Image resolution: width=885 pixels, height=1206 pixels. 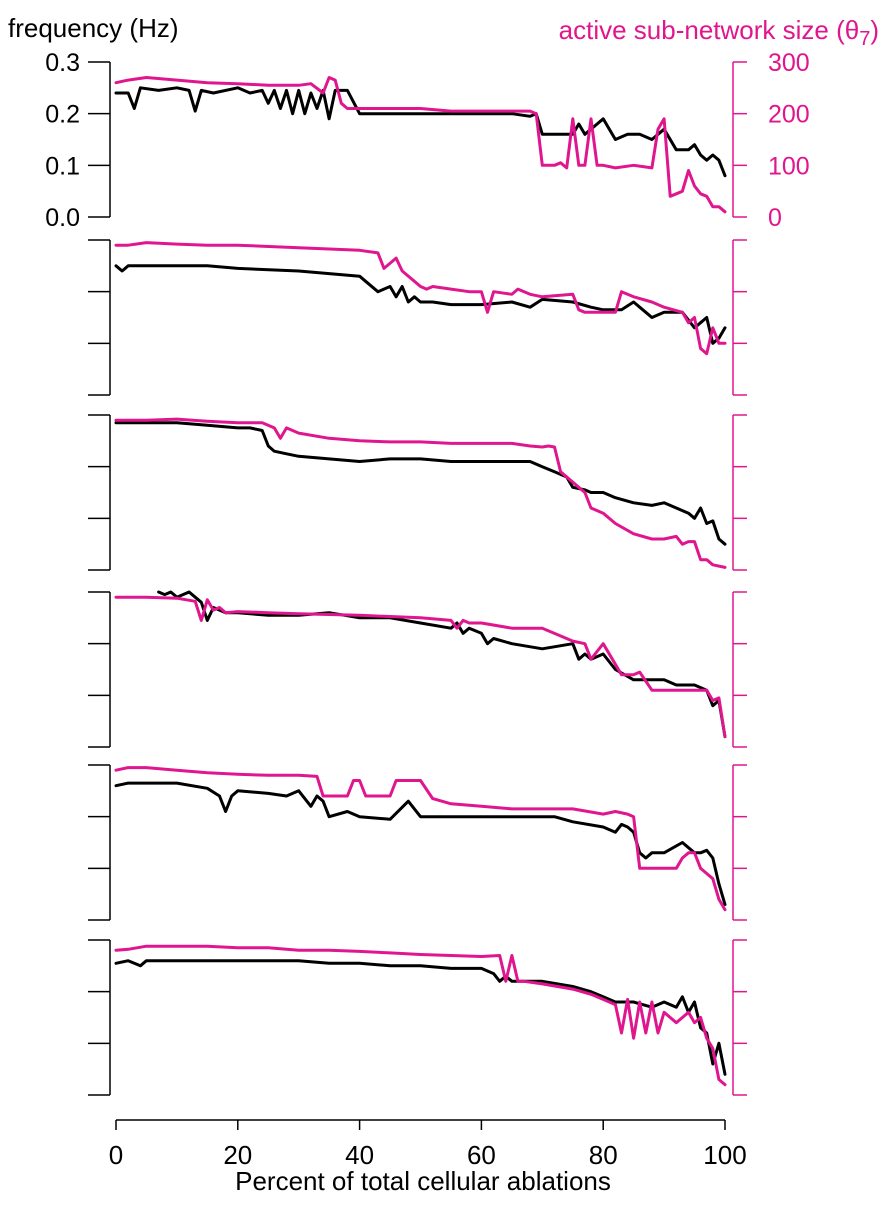 I want to click on right-y-tick-label: 300, so click(x=789, y=63).